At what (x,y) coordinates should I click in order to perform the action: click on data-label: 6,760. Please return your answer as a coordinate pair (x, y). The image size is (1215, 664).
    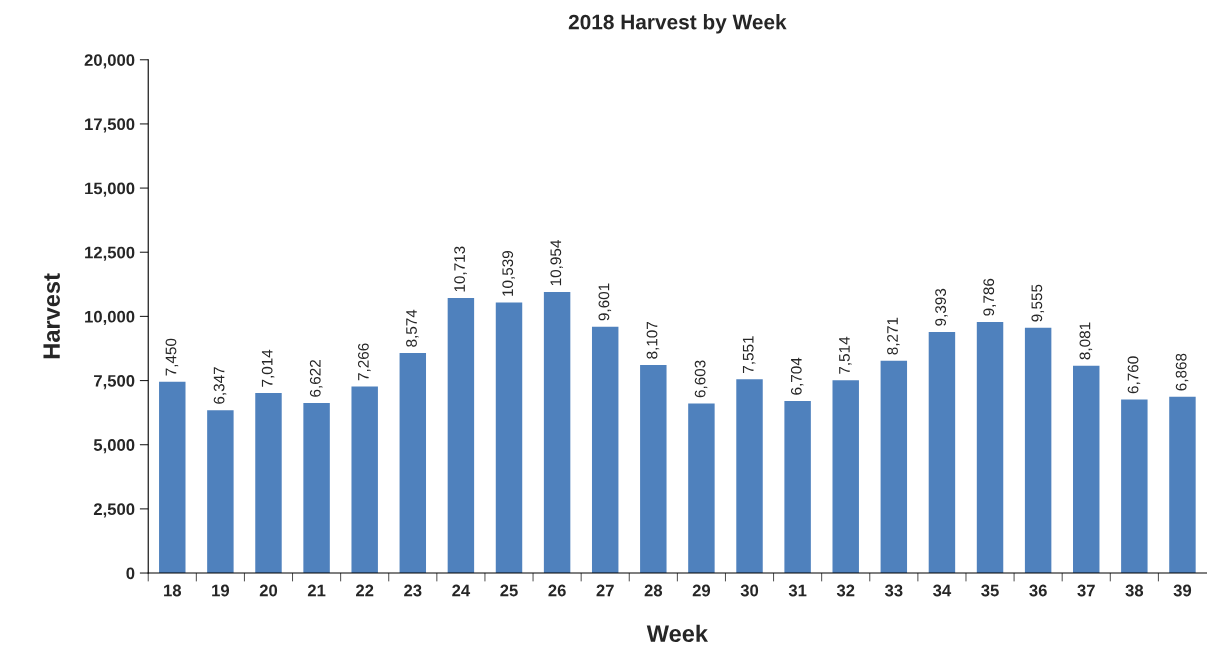
    Looking at the image, I should click on (1134, 375).